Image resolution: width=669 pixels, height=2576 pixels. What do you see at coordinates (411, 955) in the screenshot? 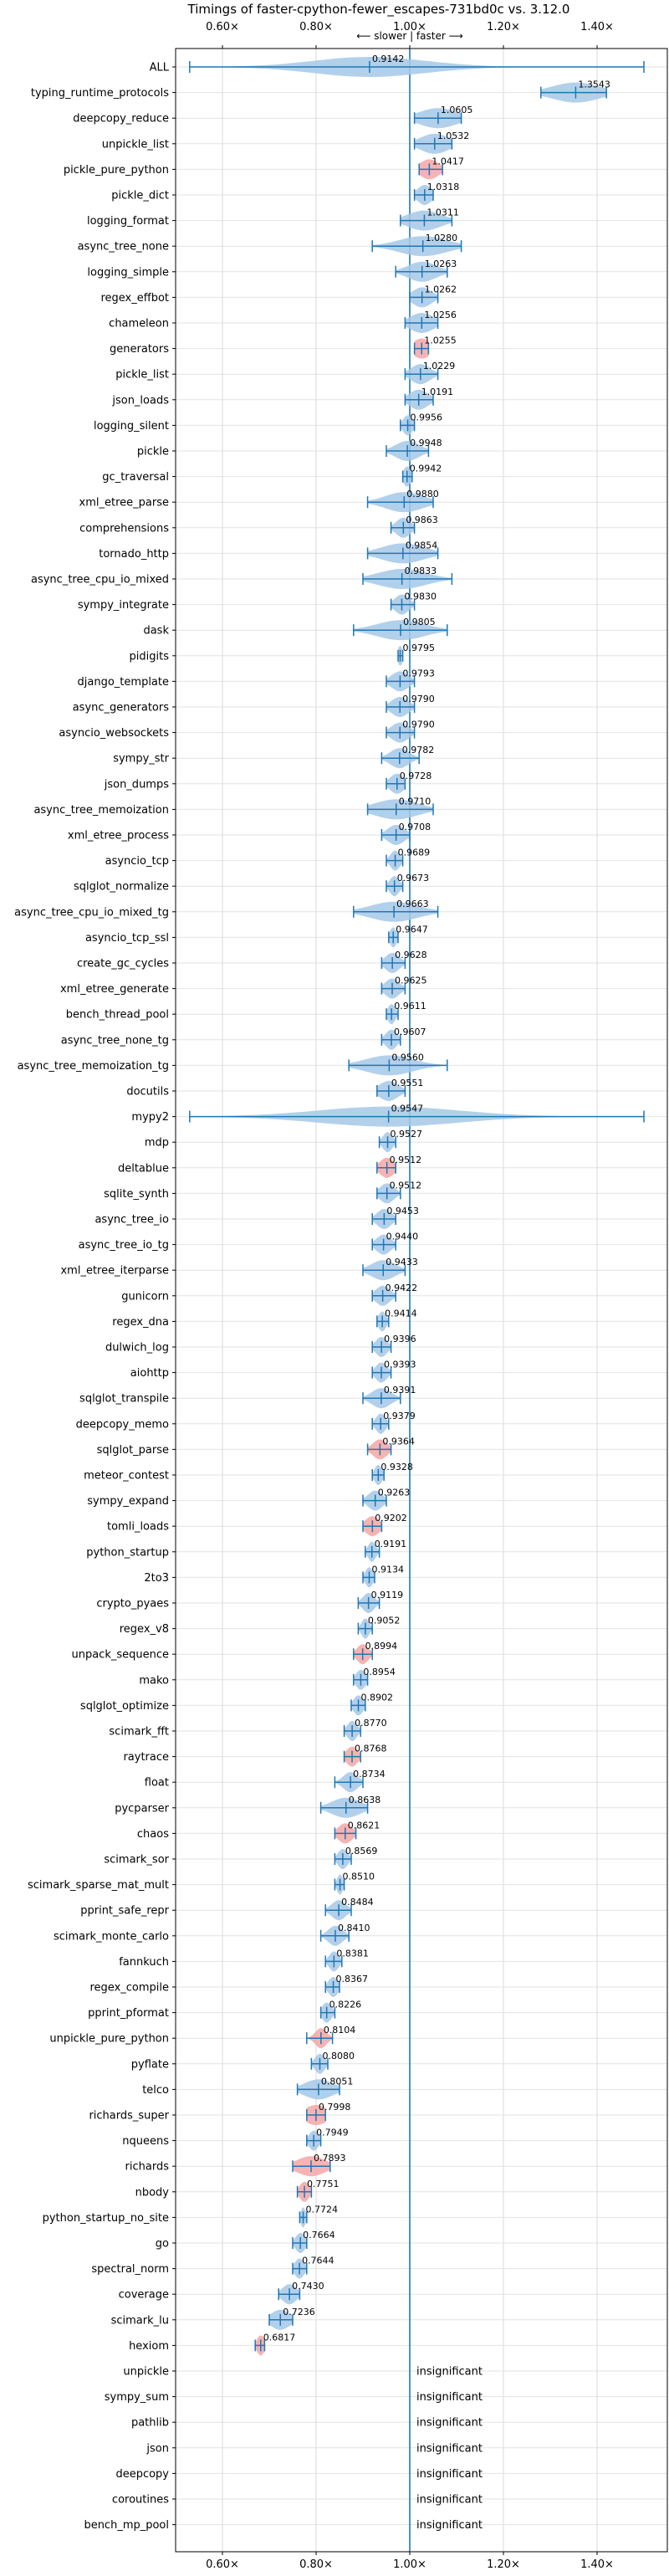
I see `value-label: 0.9628` at bounding box center [411, 955].